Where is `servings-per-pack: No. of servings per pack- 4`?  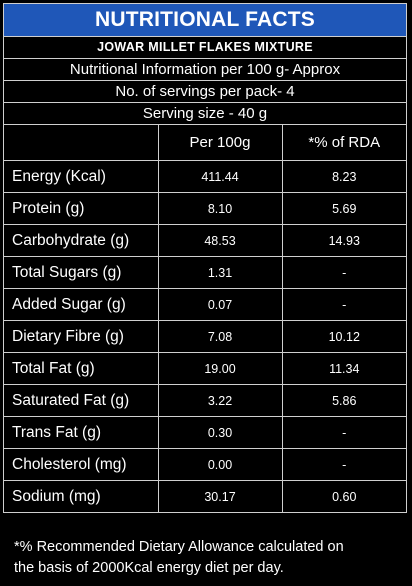
servings-per-pack: No. of servings per pack- 4 is located at coordinates (205, 92).